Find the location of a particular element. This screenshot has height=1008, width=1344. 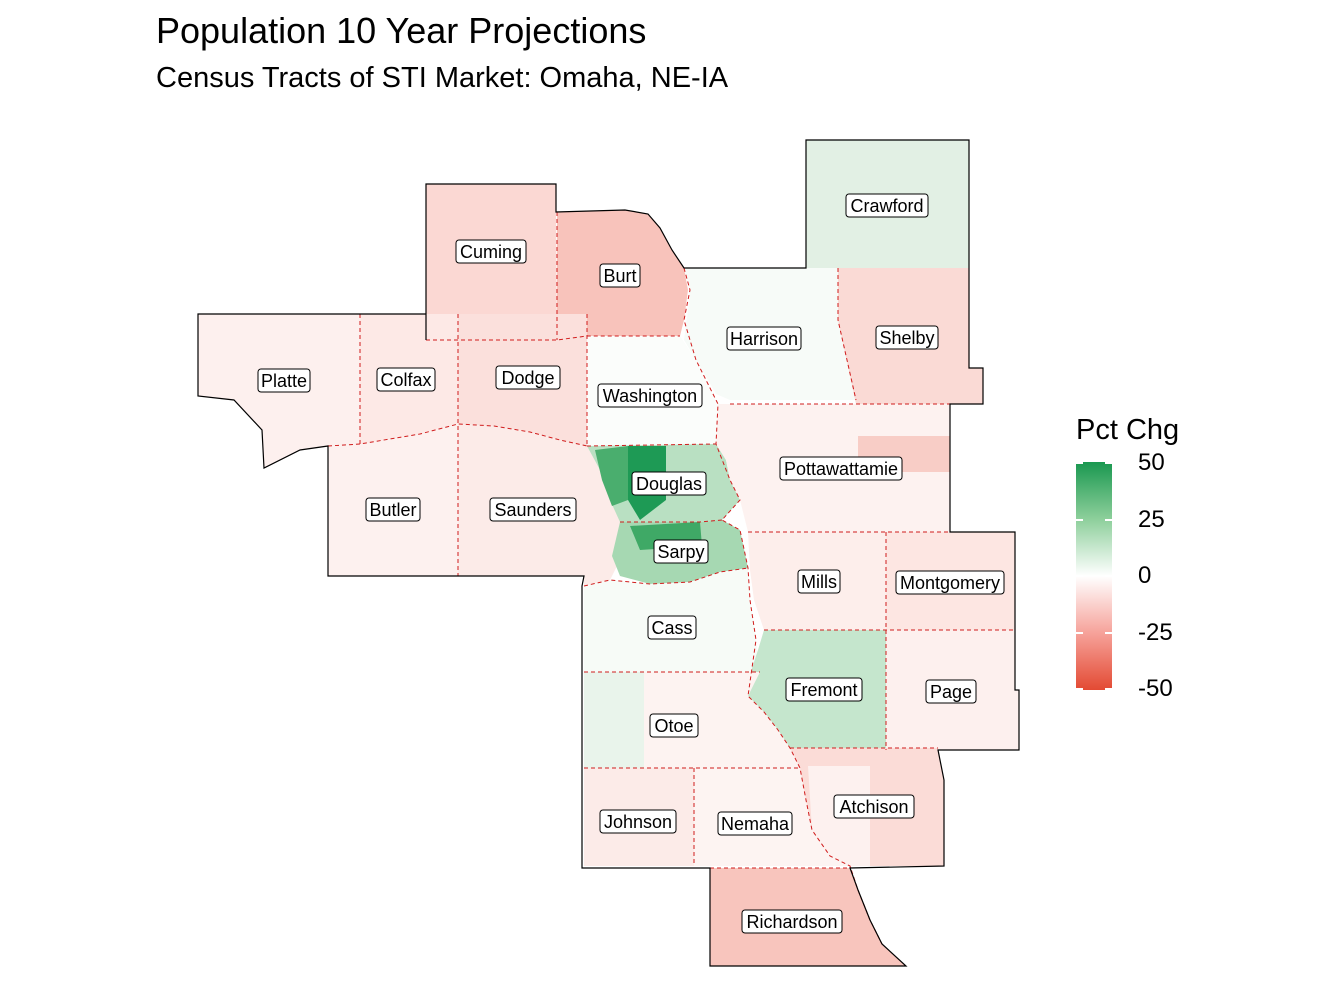

label-crawford: Crawford is located at coordinates (887, 205).